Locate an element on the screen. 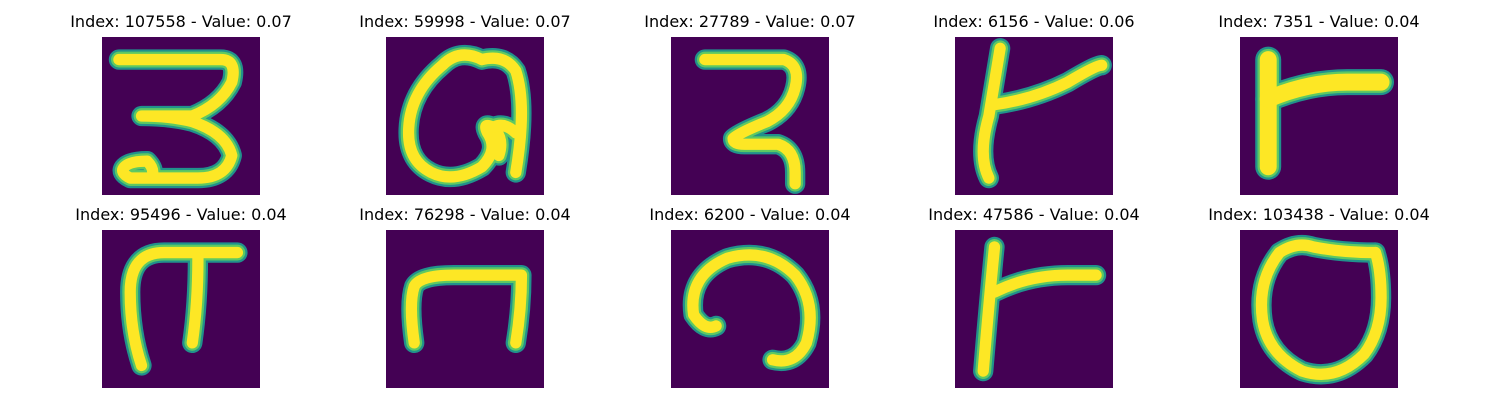  panel-title: Index: 59998 - Value: 0.07 is located at coordinates (465, 21).